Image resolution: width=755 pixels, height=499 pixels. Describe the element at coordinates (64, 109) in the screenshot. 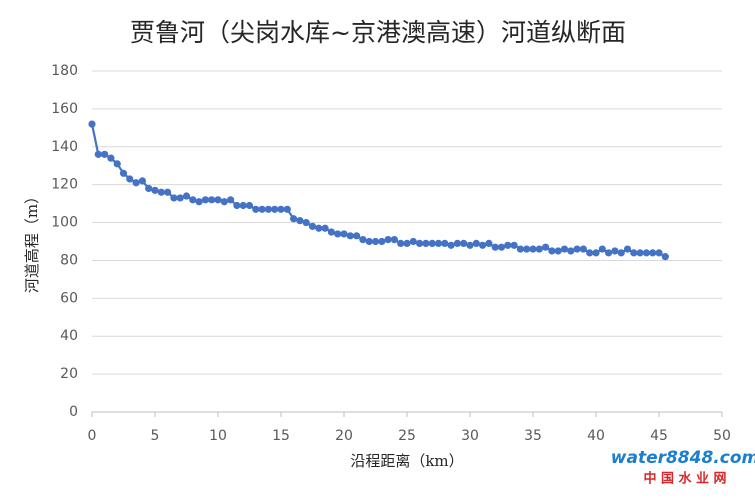

I see `y-tick-label: 160` at that location.